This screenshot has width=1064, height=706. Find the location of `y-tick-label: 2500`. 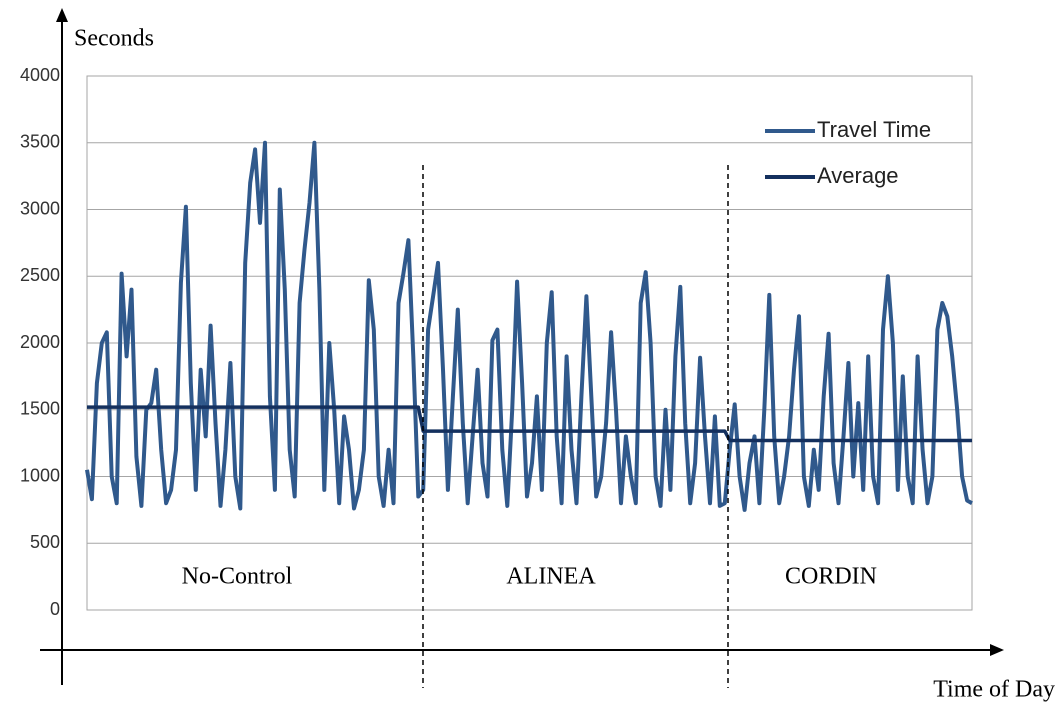

y-tick-label: 2500 is located at coordinates (40, 275).